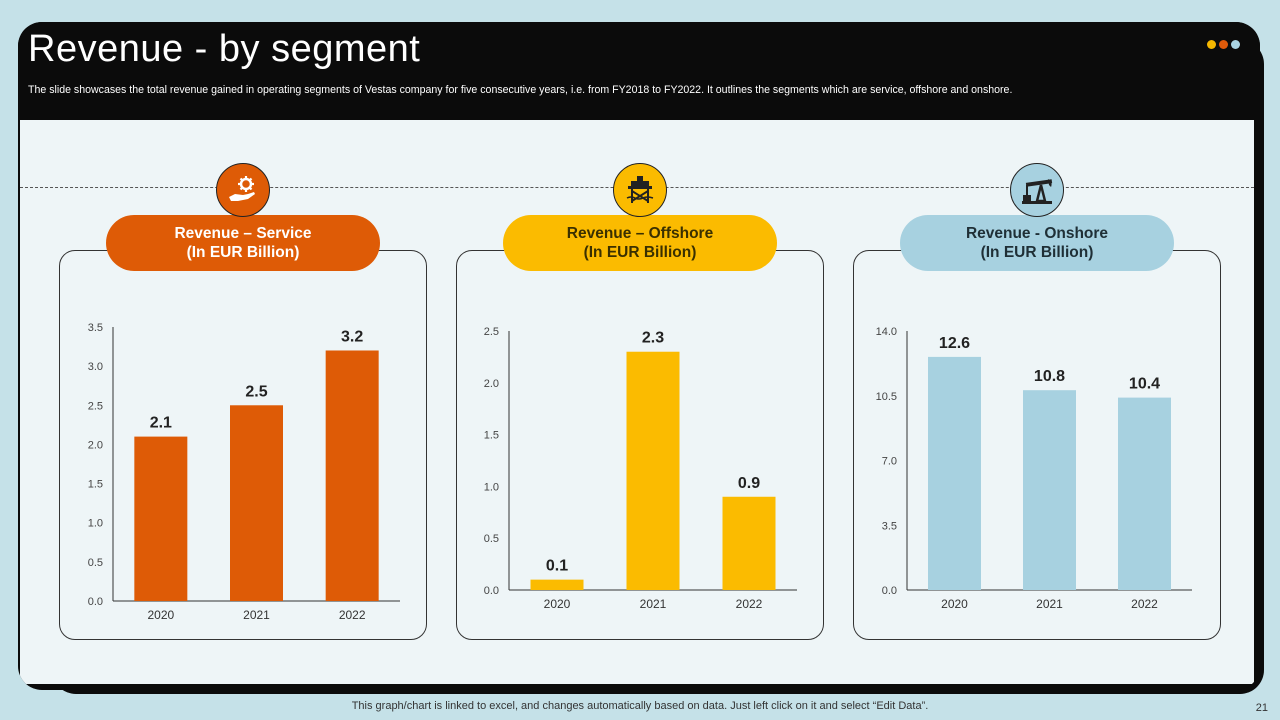  Describe the element at coordinates (1144, 384) in the screenshot. I see `data-label: 10.4` at that location.